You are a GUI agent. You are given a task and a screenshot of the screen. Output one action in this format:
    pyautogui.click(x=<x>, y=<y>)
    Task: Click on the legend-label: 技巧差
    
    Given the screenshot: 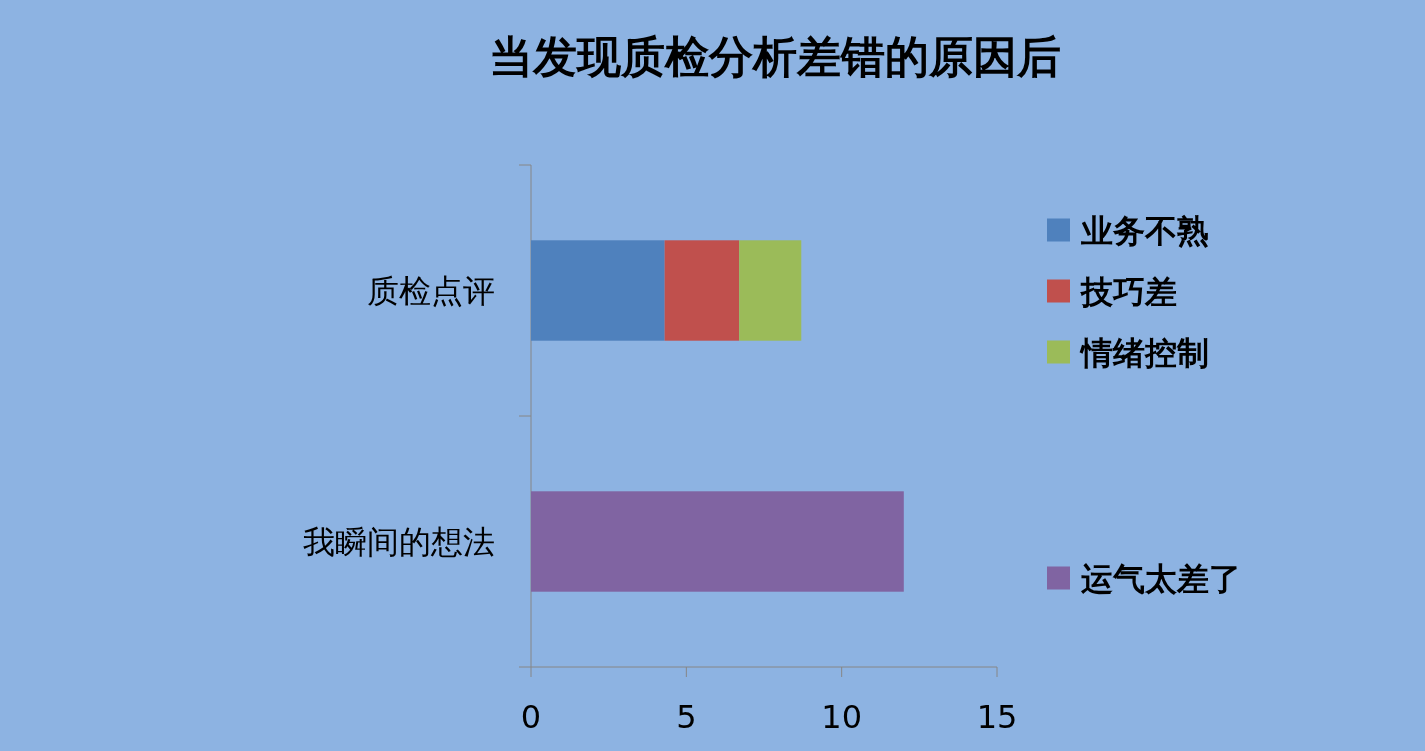 What is the action you would take?
    pyautogui.click(x=1128, y=291)
    